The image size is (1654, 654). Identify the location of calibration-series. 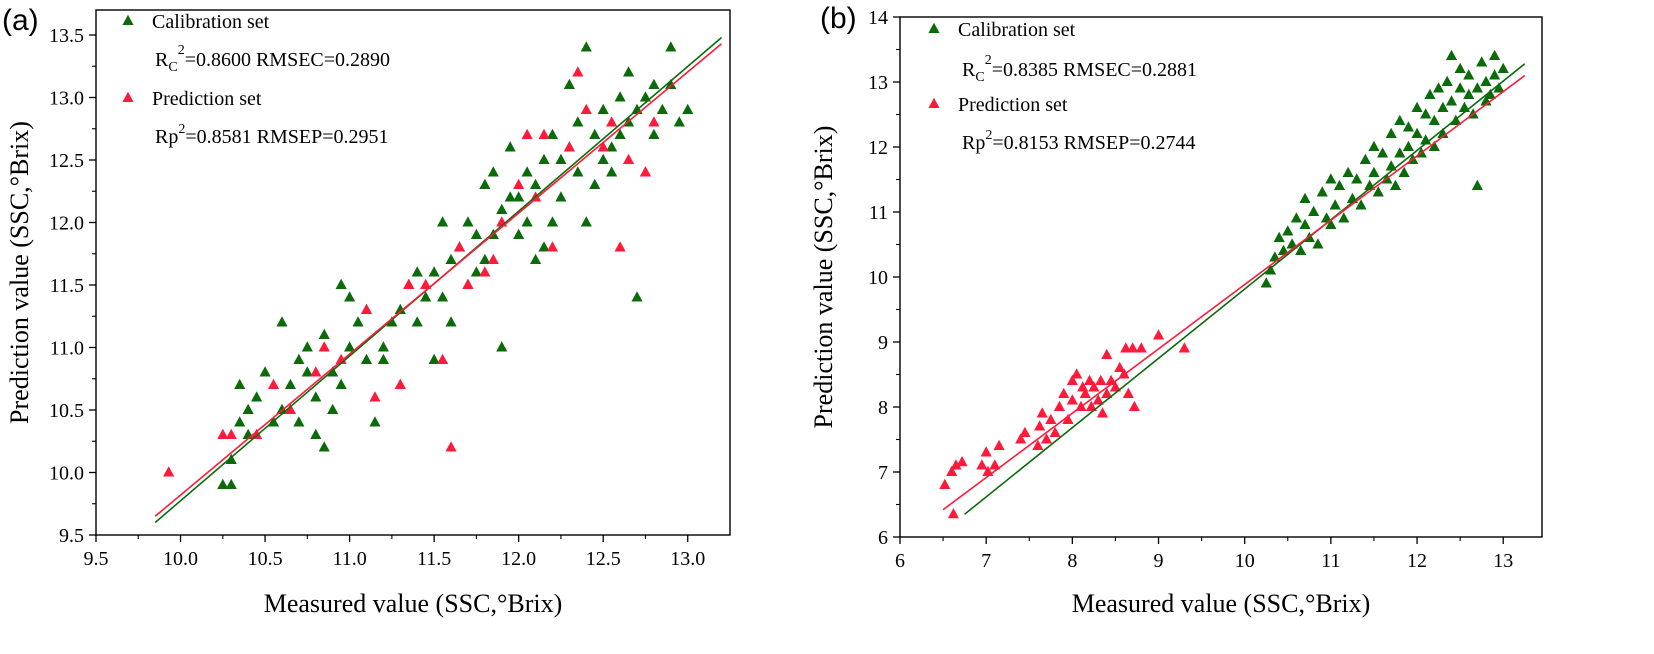
(1384, 168).